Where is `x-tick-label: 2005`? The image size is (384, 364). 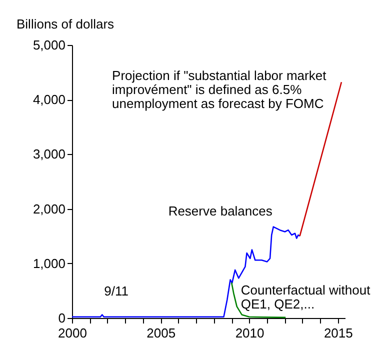
x-tick-label: 2005 is located at coordinates (161, 333).